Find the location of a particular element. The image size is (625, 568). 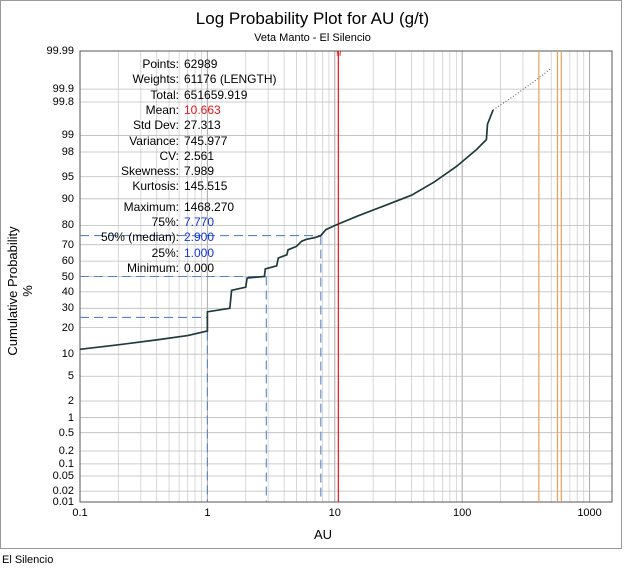

stat-label: Minimum: is located at coordinates (152, 267).